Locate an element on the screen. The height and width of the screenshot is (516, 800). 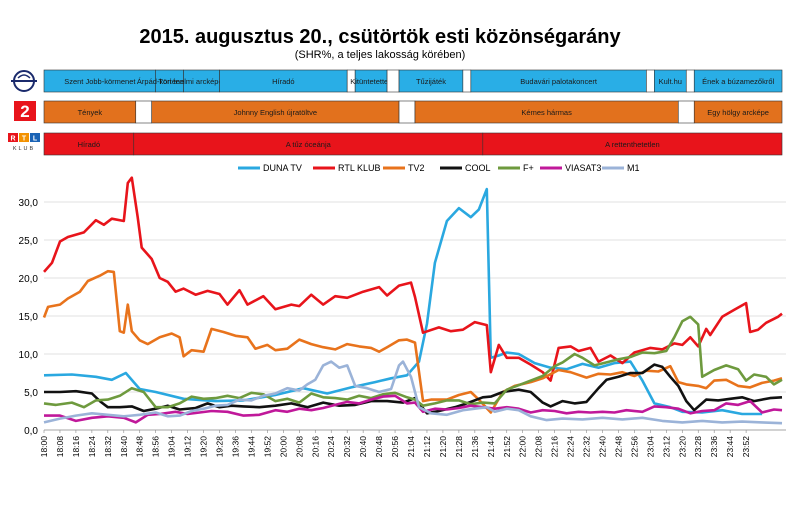
program-block: Kult.hu is located at coordinates (670, 81).